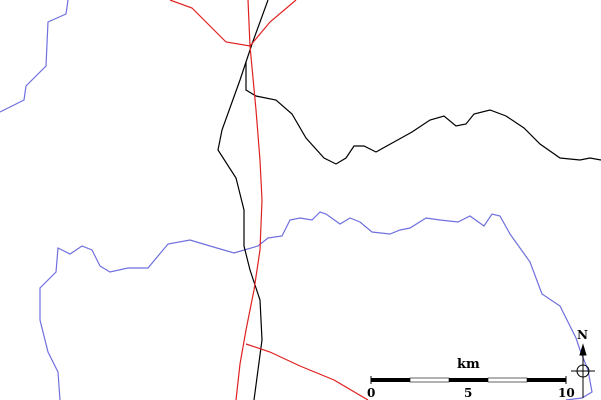 The height and width of the screenshot is (400, 601). What do you see at coordinates (371, 393) in the screenshot?
I see `scale-tick-0: 0` at bounding box center [371, 393].